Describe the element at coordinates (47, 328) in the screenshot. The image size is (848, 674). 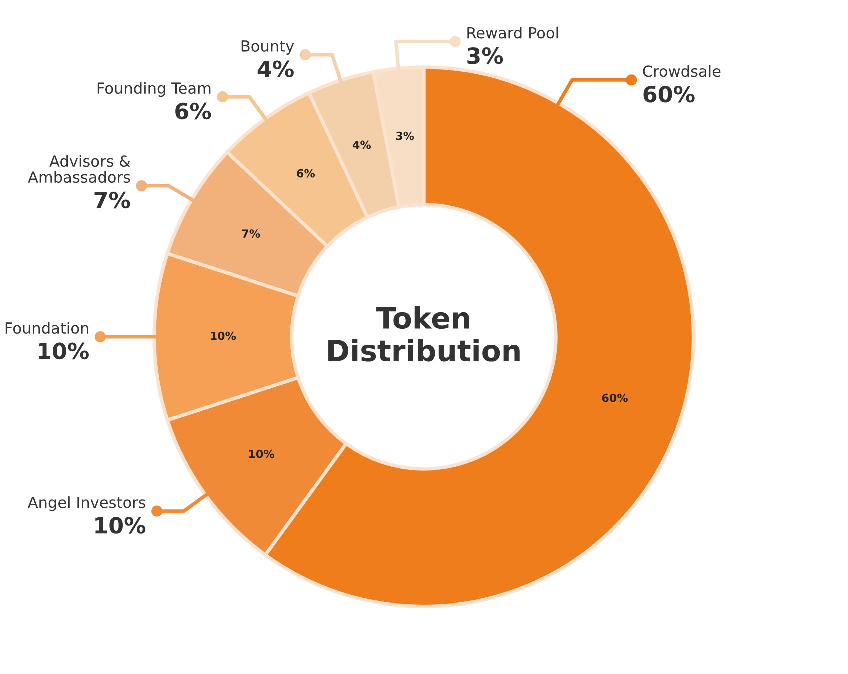
I see `legend-label: Foundation` at that location.